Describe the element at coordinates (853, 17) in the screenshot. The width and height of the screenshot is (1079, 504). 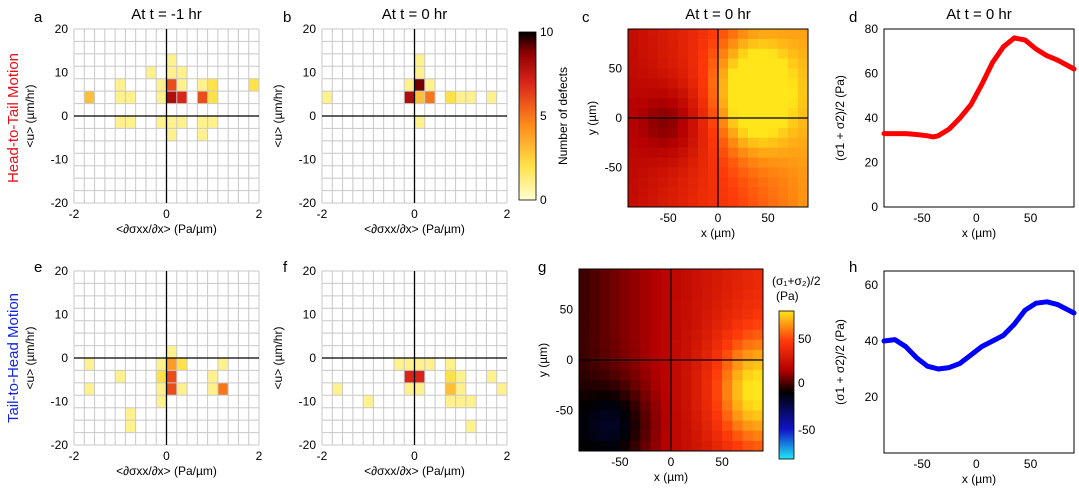
I see `panel-letter-d: d` at that location.